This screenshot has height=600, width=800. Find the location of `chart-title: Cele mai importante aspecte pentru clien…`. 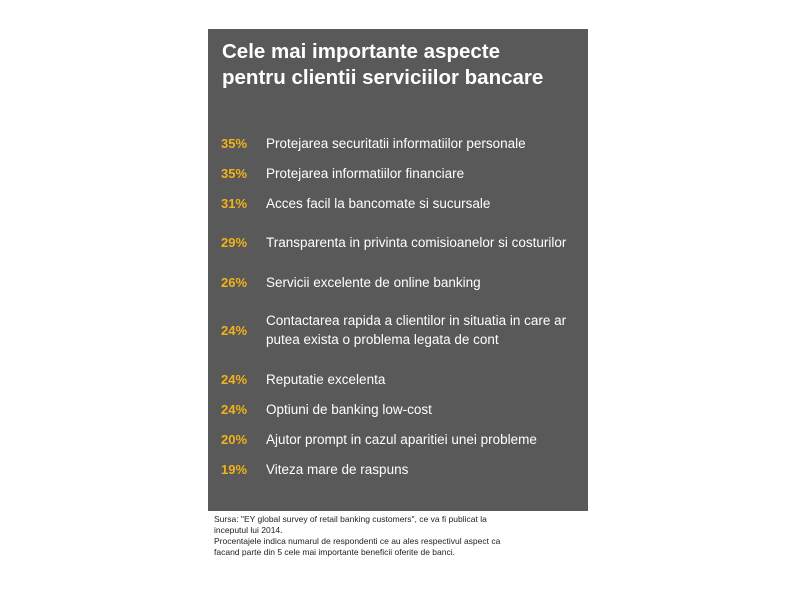

chart-title: Cele mai importante aspecte pentru clien… is located at coordinates (383, 64).